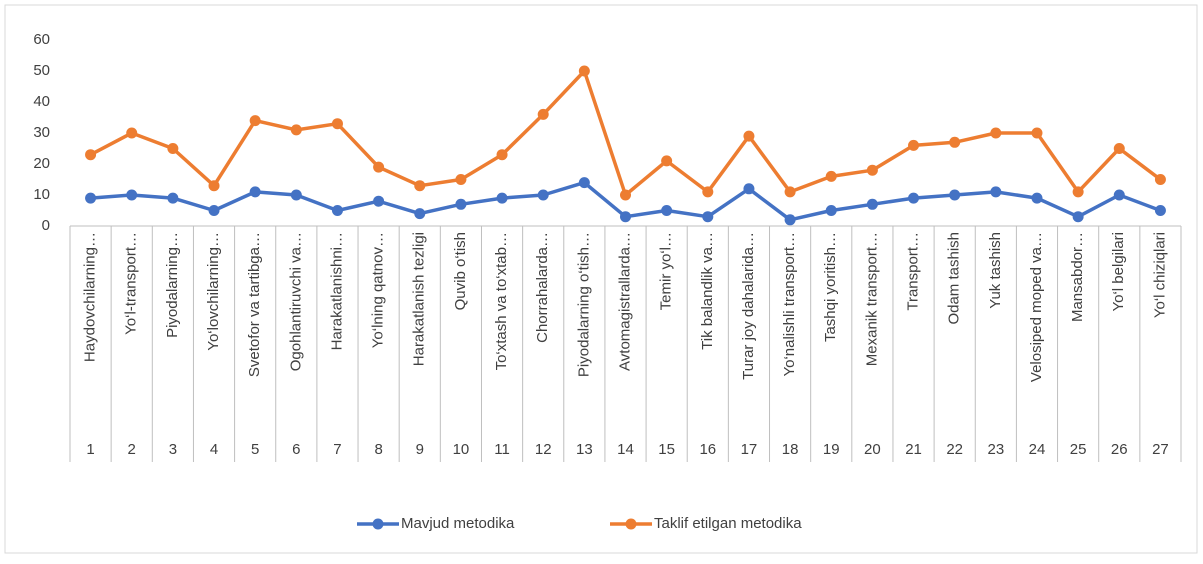 Image resolution: width=1203 pixels, height=564 pixels. What do you see at coordinates (954, 278) in the screenshot?
I see `x-category-name: Odam tashish` at bounding box center [954, 278].